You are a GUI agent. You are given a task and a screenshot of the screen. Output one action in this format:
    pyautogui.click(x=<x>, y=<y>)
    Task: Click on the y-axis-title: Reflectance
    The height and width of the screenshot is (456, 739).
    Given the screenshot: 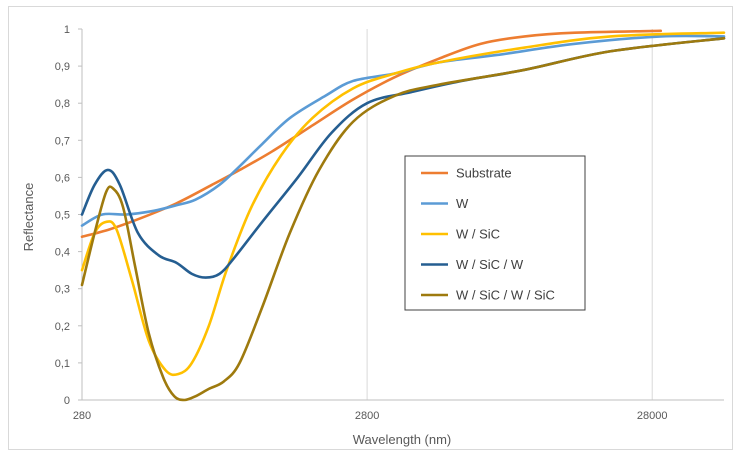 What is the action you would take?
    pyautogui.click(x=28, y=217)
    